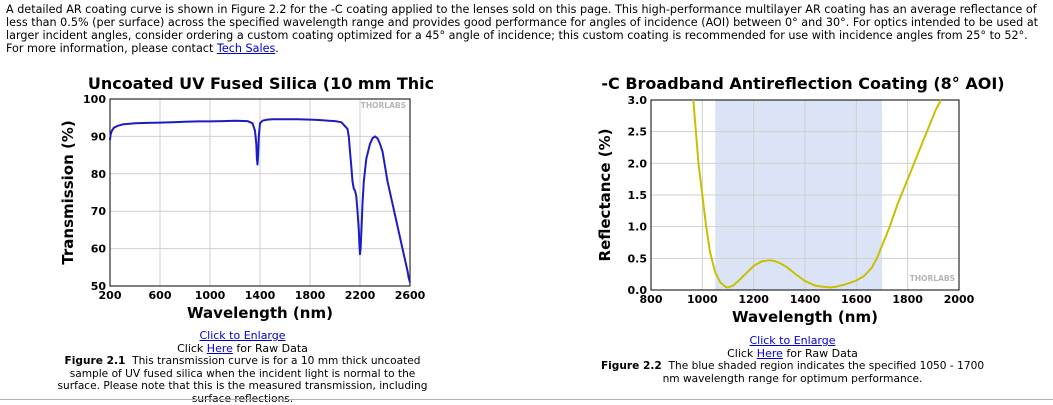 The image size is (1053, 405). What do you see at coordinates (856, 299) in the screenshot?
I see `x-tick-label: 1600` at bounding box center [856, 299].